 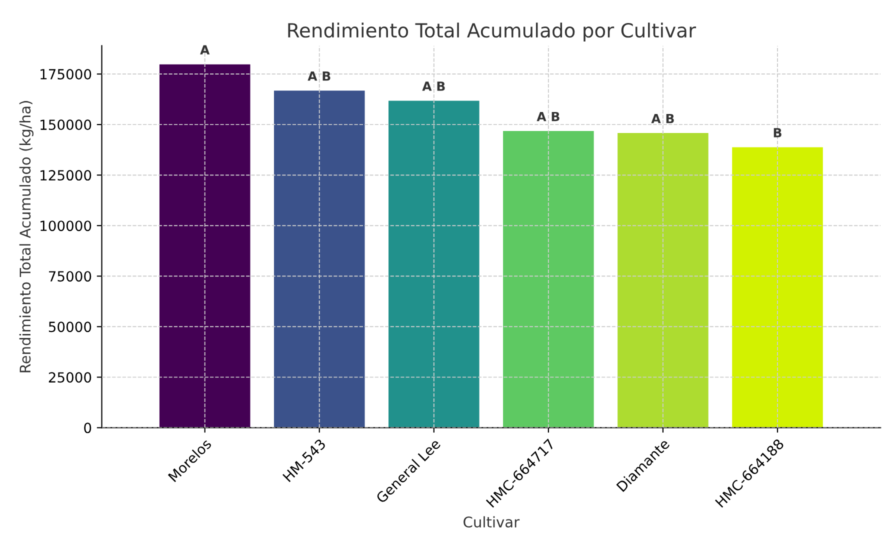 What do you see at coordinates (70, 327) in the screenshot?
I see `y-tick-label: 50000` at bounding box center [70, 327].